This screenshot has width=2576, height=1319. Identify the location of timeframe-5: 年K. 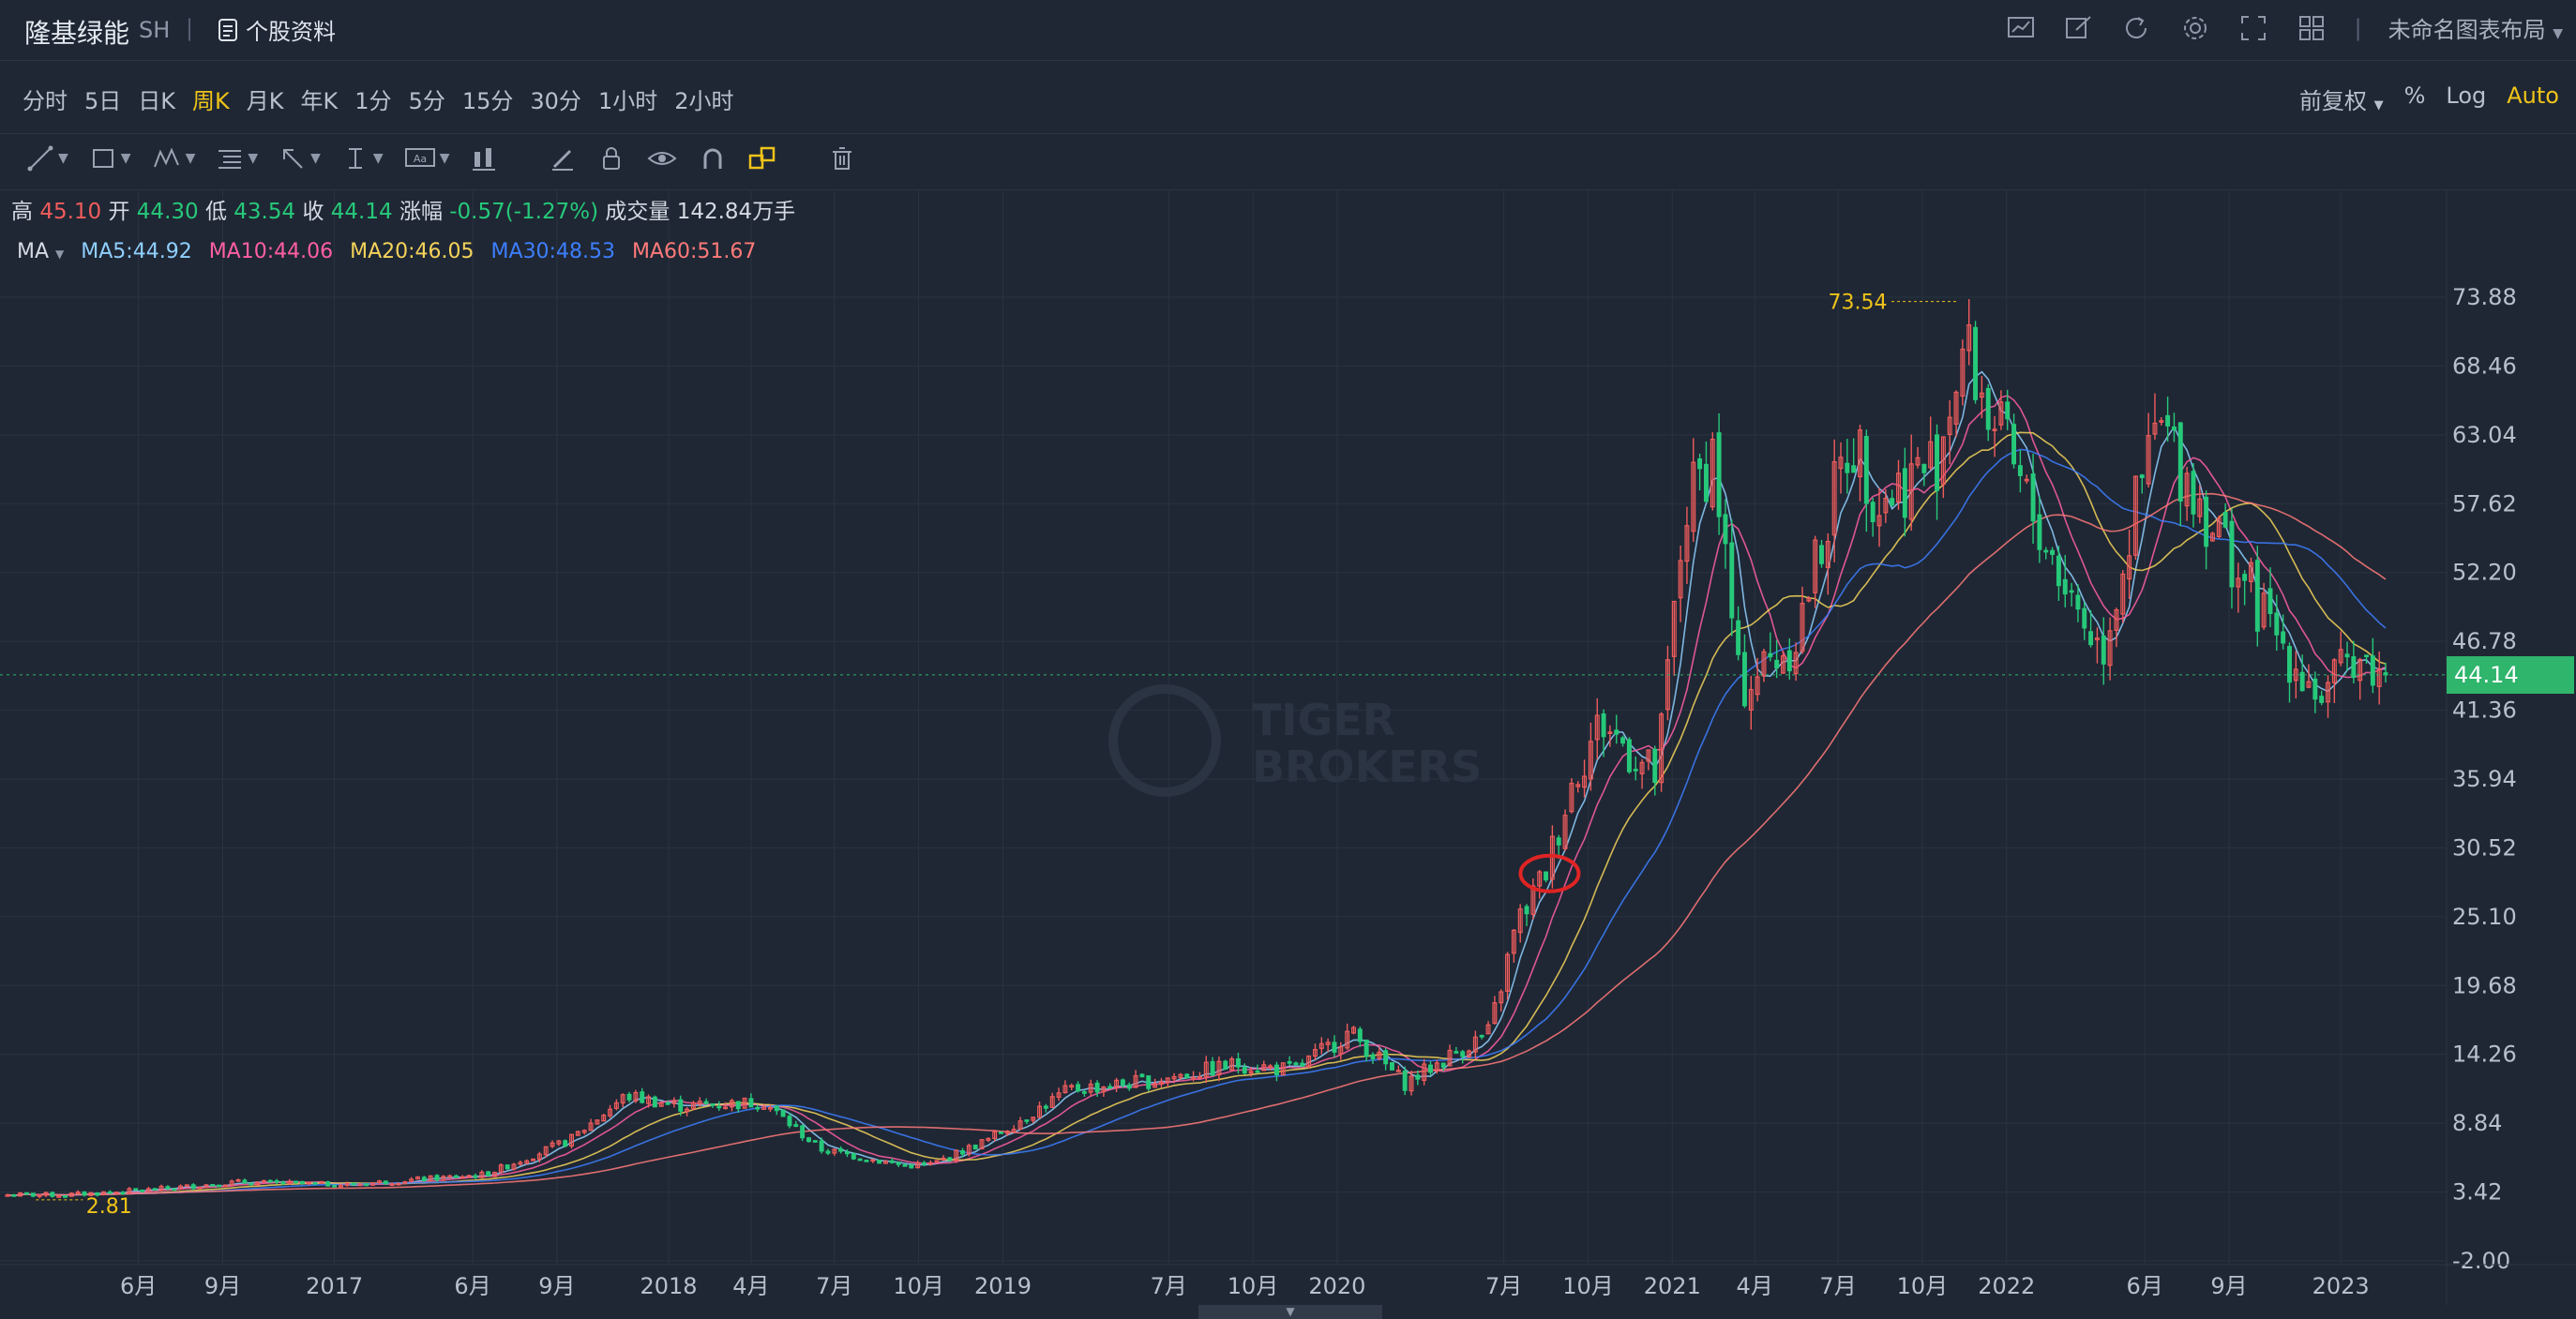
(319, 101).